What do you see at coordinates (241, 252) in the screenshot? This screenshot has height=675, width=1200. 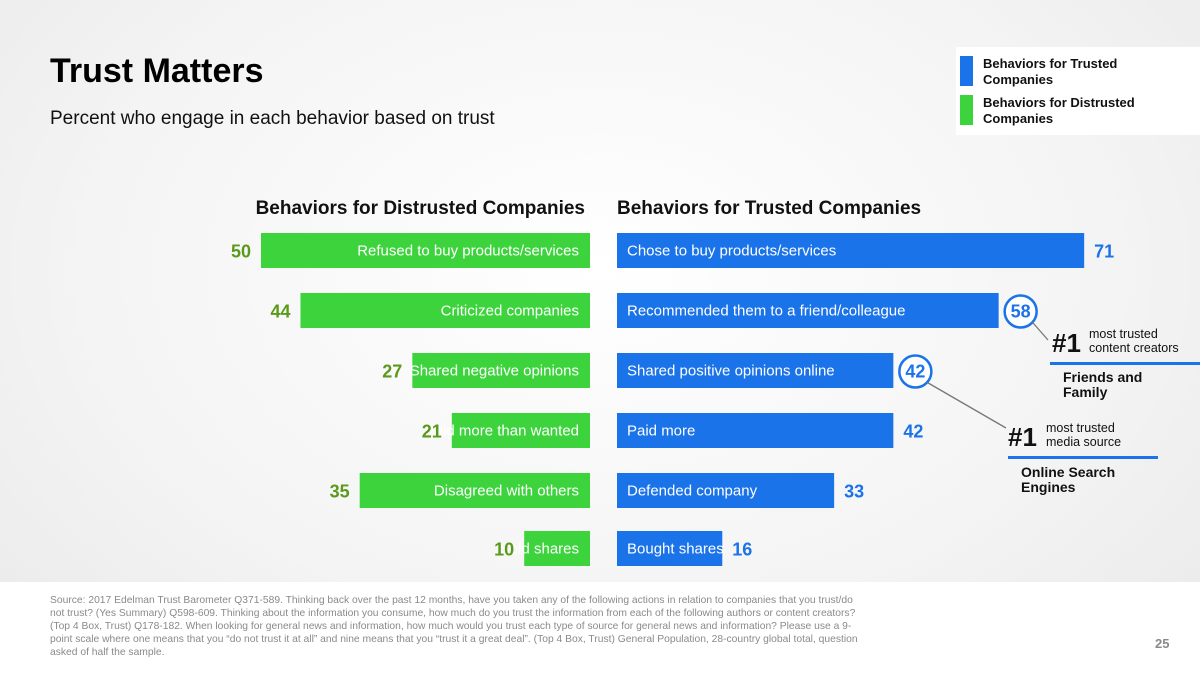 I see `value-label-distrusted: 50` at bounding box center [241, 252].